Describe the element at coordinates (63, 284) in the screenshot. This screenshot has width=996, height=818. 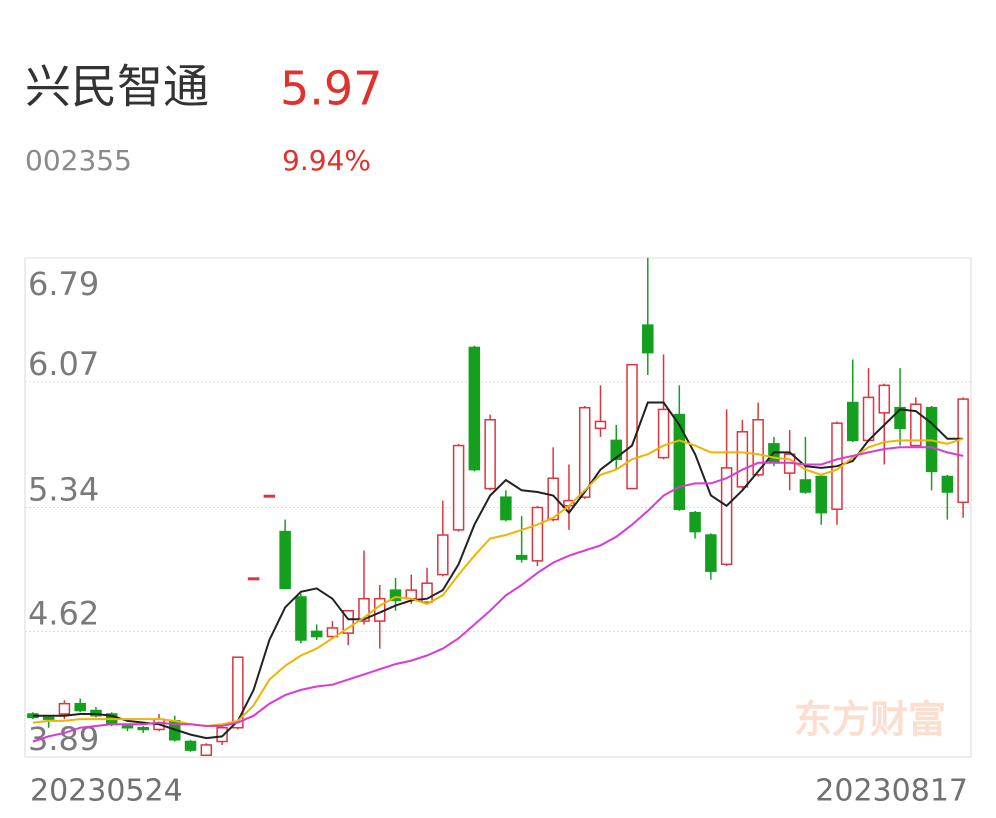
I see `y-tick-label: 6.79` at that location.